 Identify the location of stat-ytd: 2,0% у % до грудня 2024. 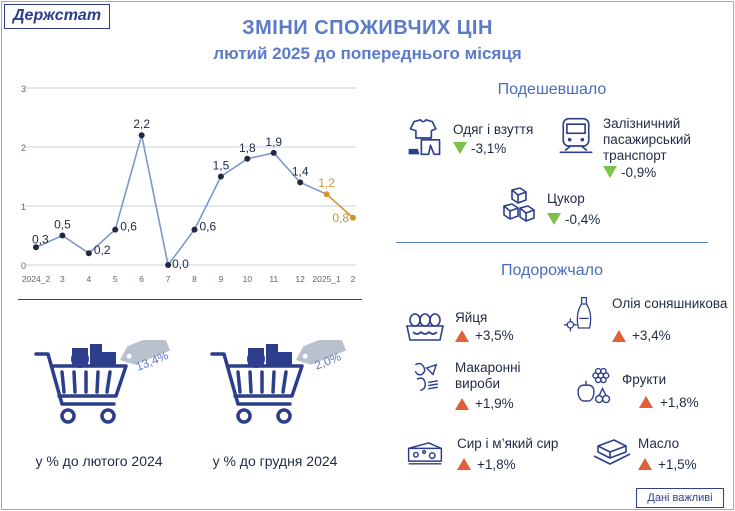
(275, 400).